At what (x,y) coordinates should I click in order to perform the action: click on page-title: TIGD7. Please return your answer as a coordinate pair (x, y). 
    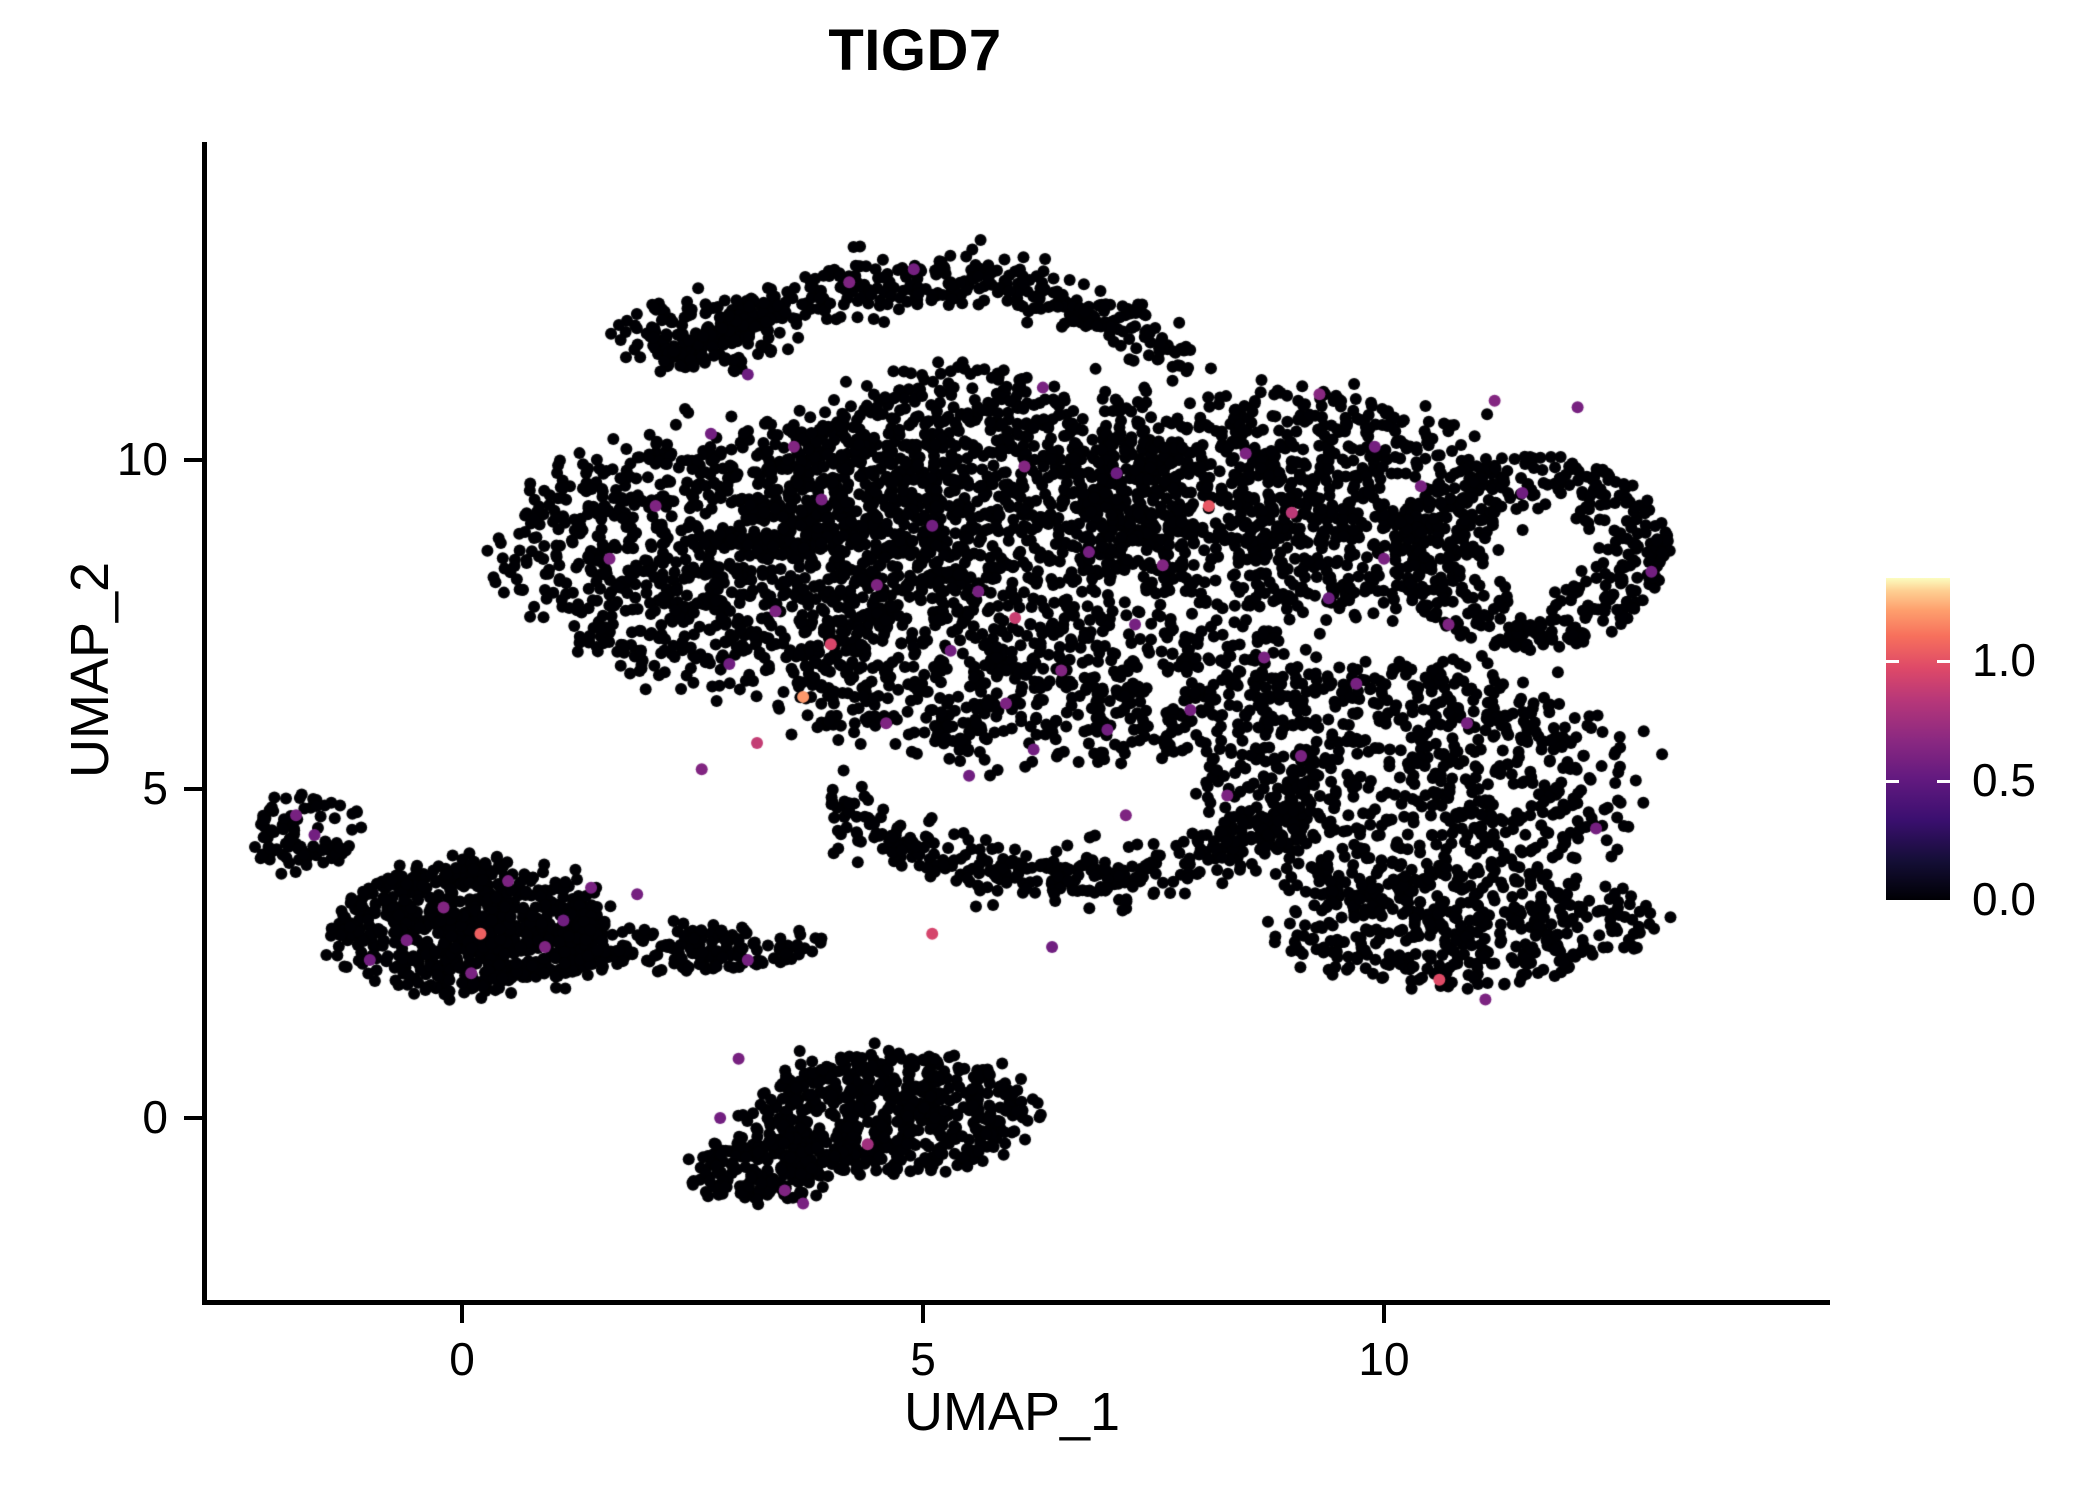
    Looking at the image, I should click on (915, 50).